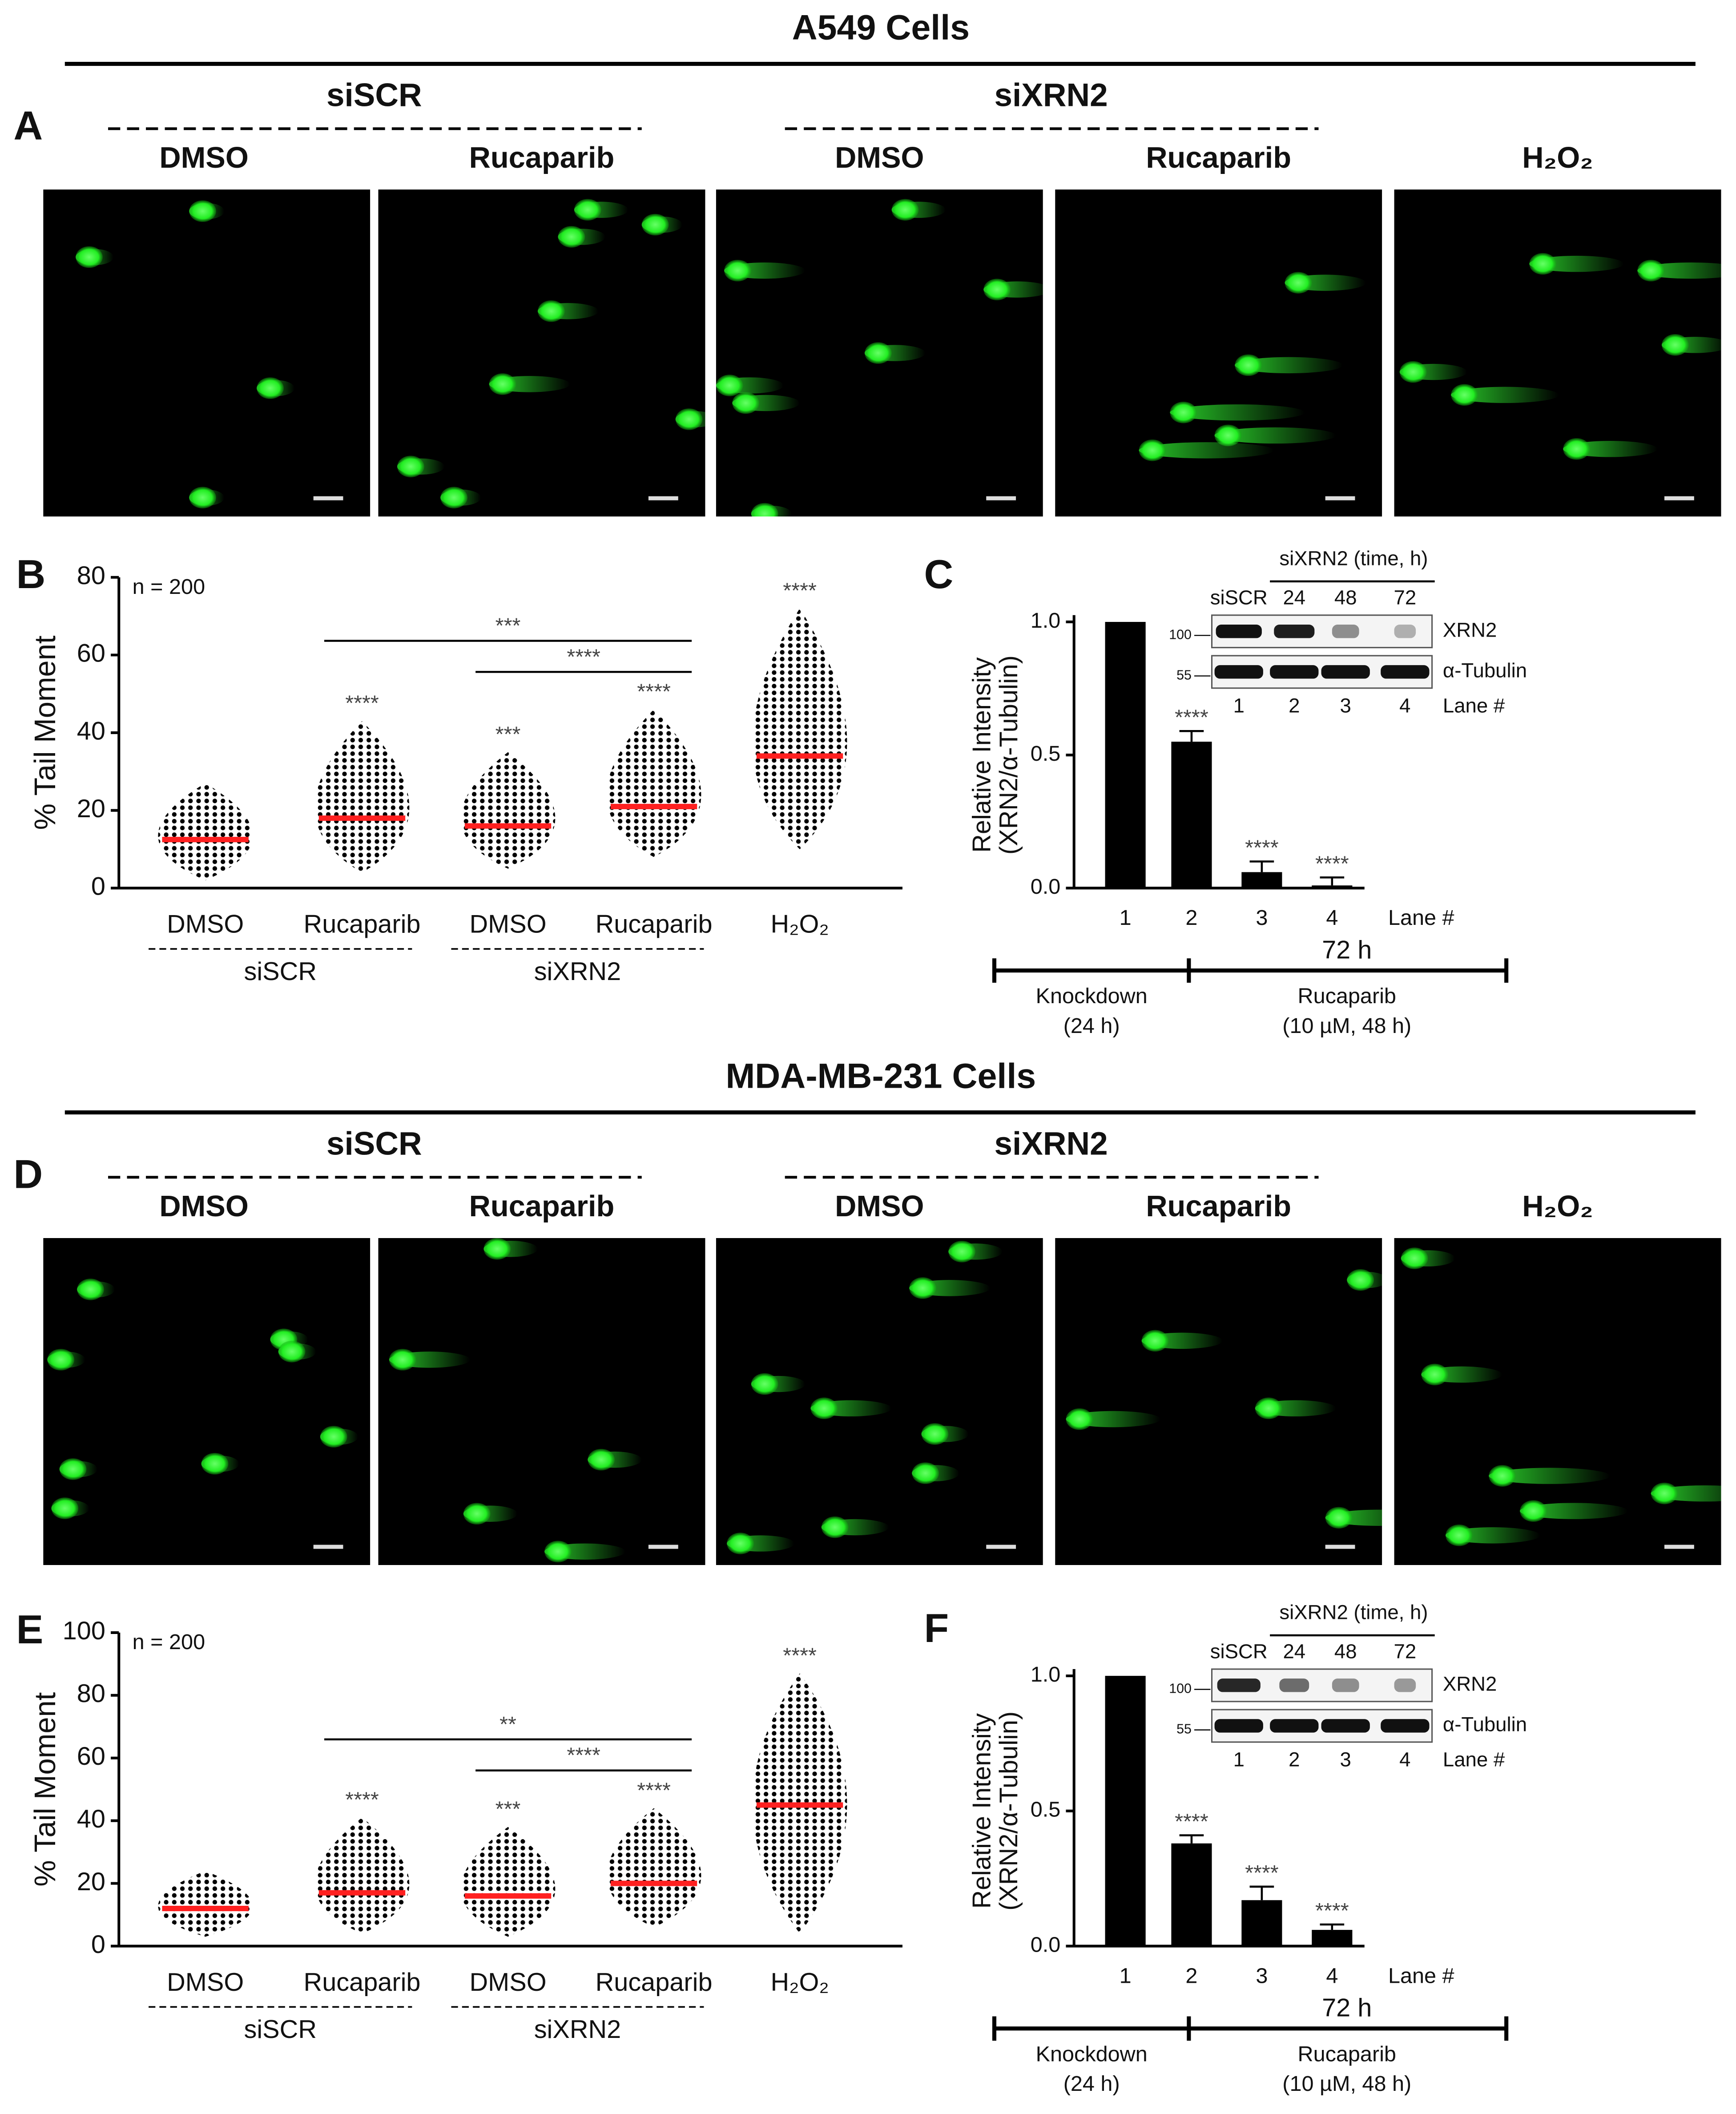  Describe the element at coordinates (1046, 754) in the screenshot. I see `y-tick-label: 0.5` at that location.